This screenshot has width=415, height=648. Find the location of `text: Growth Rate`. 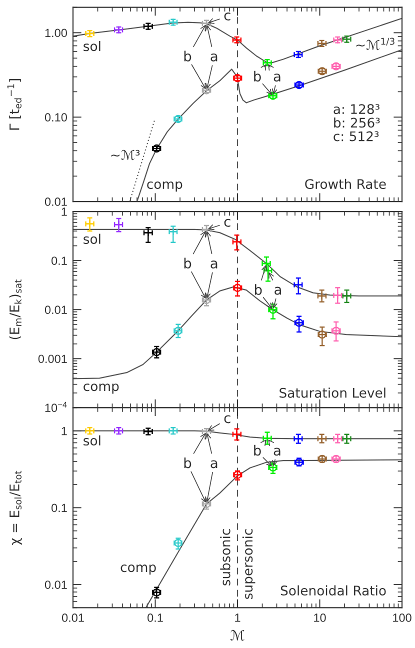

text: Growth Rate is located at coordinates (345, 184).